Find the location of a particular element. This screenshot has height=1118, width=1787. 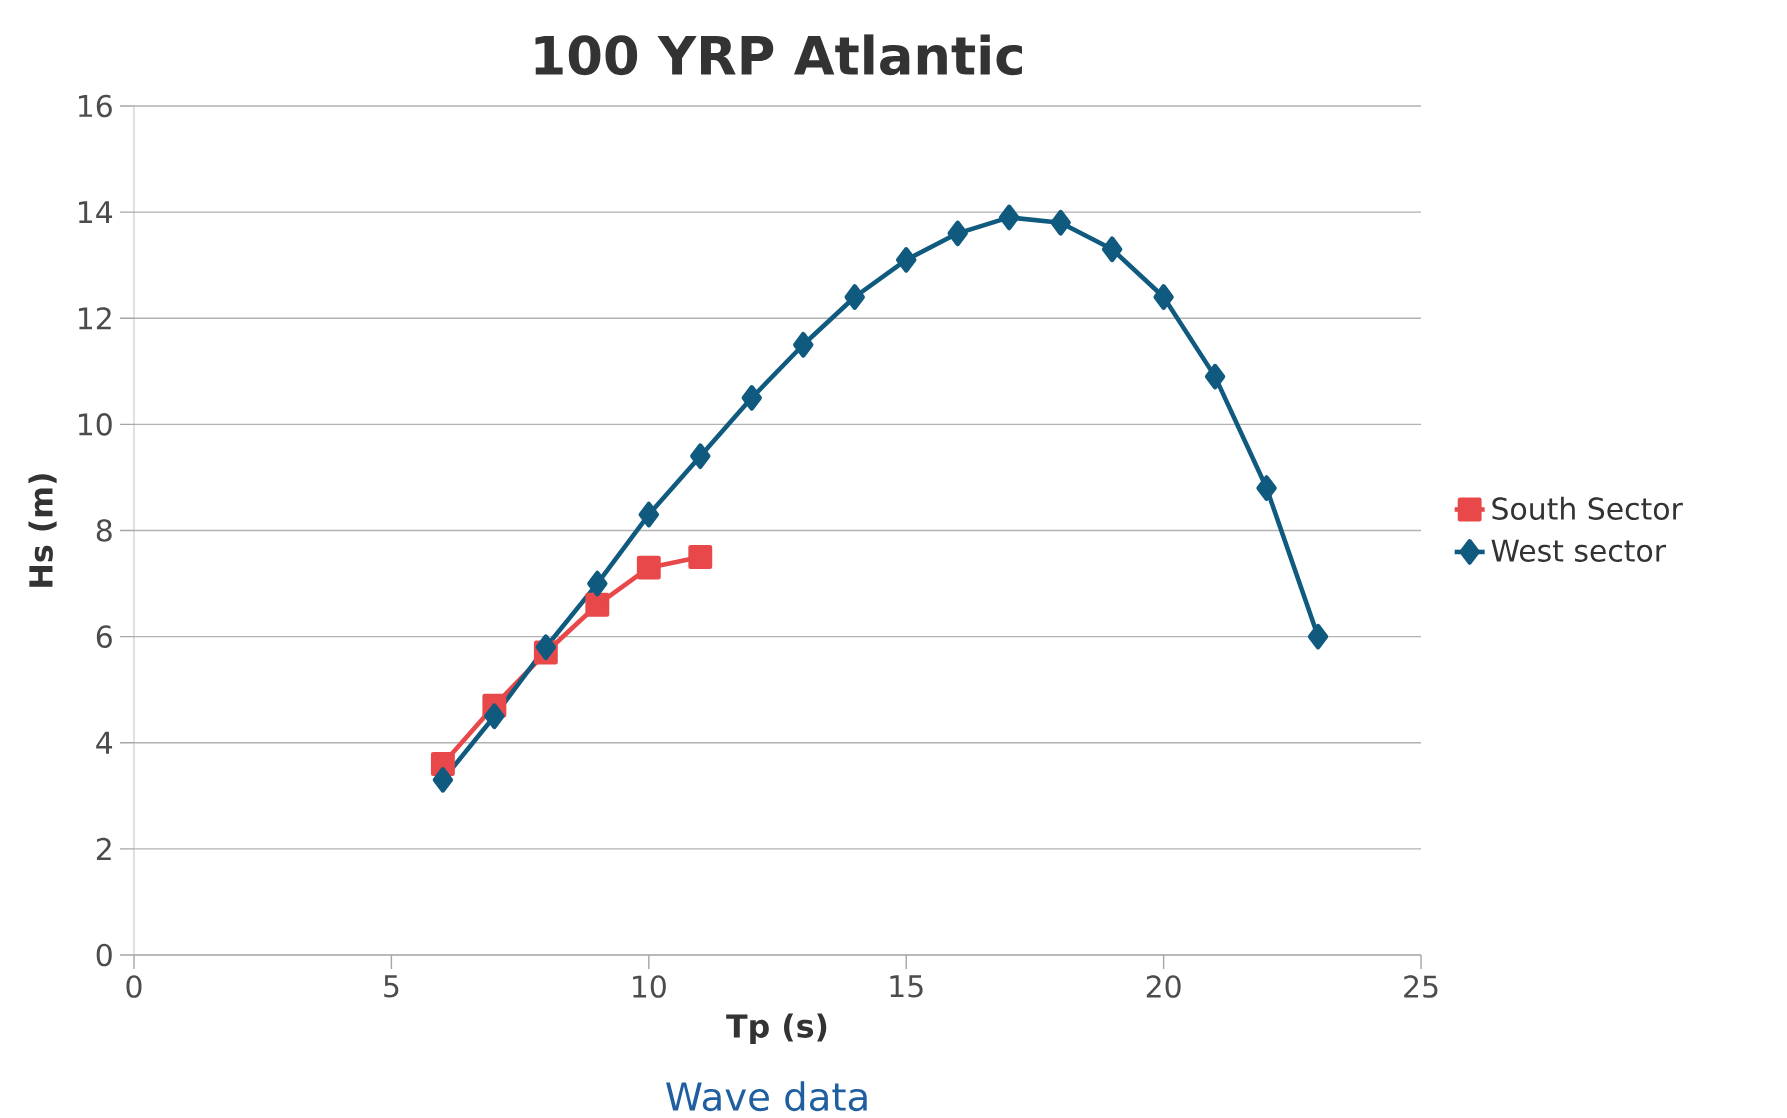

y-tick-label: 8 is located at coordinates (104, 530).